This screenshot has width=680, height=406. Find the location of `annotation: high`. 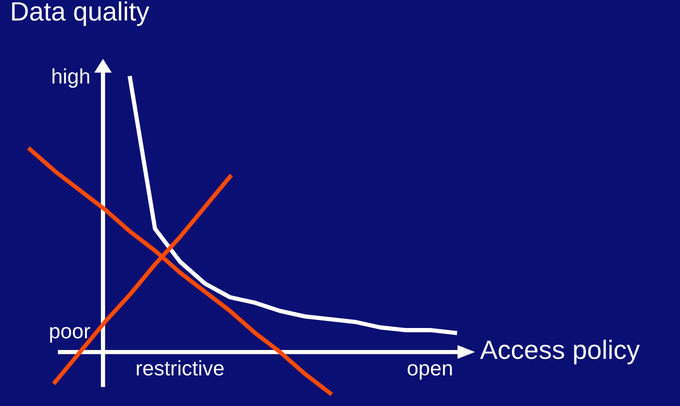

annotation: high is located at coordinates (71, 78).